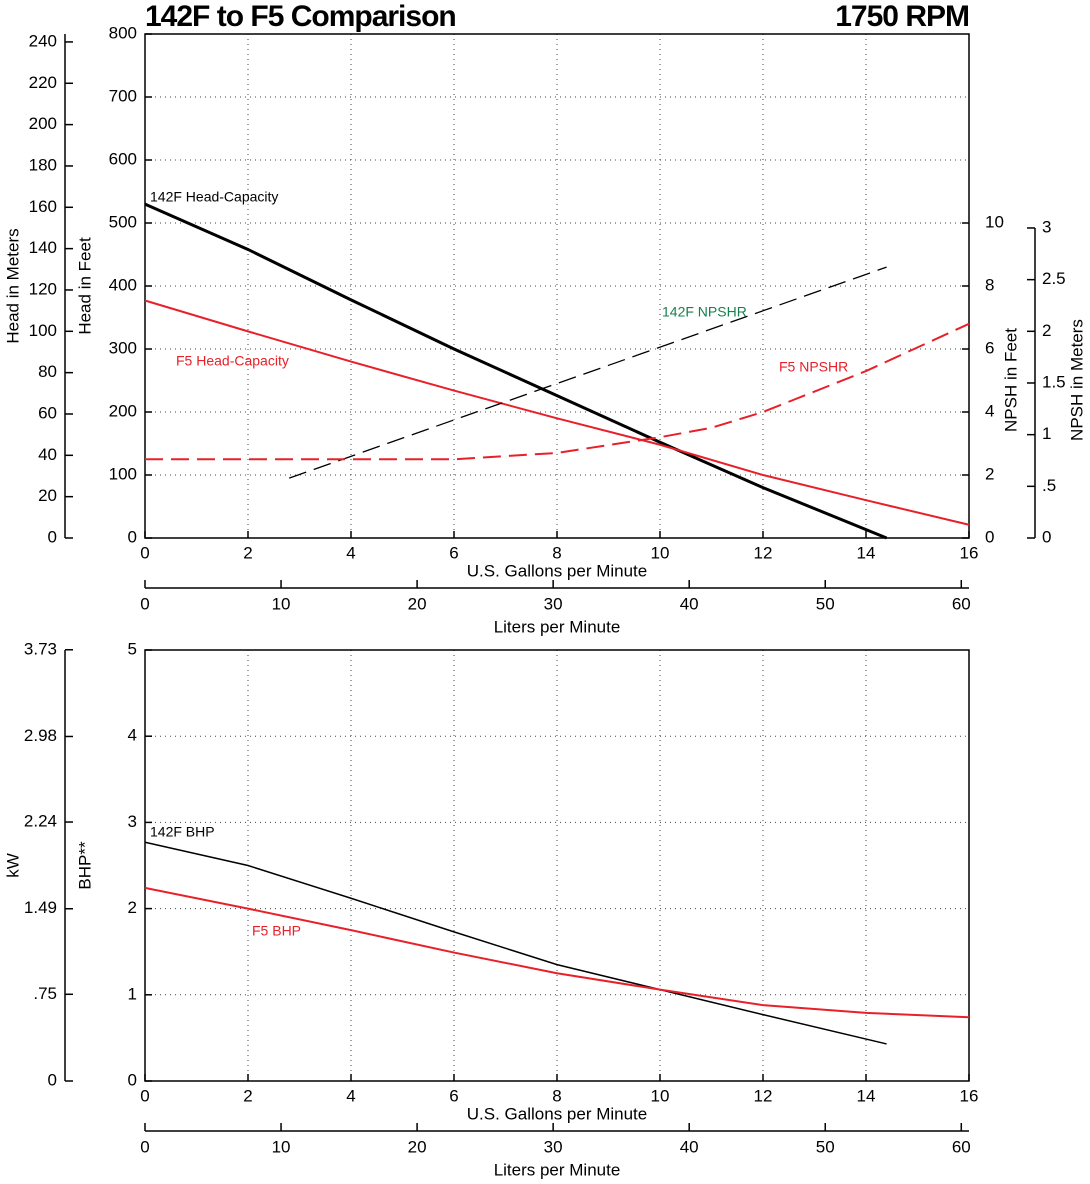  Describe the element at coordinates (989, 284) in the screenshot. I see `y2-tick-label: 8` at that location.